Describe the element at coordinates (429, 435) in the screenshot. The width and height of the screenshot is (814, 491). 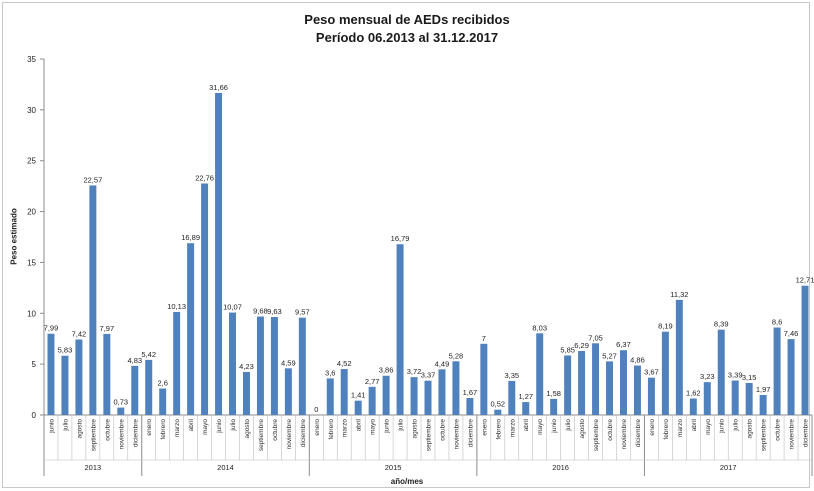
I see `x-tick-label: septiembre` at that location.